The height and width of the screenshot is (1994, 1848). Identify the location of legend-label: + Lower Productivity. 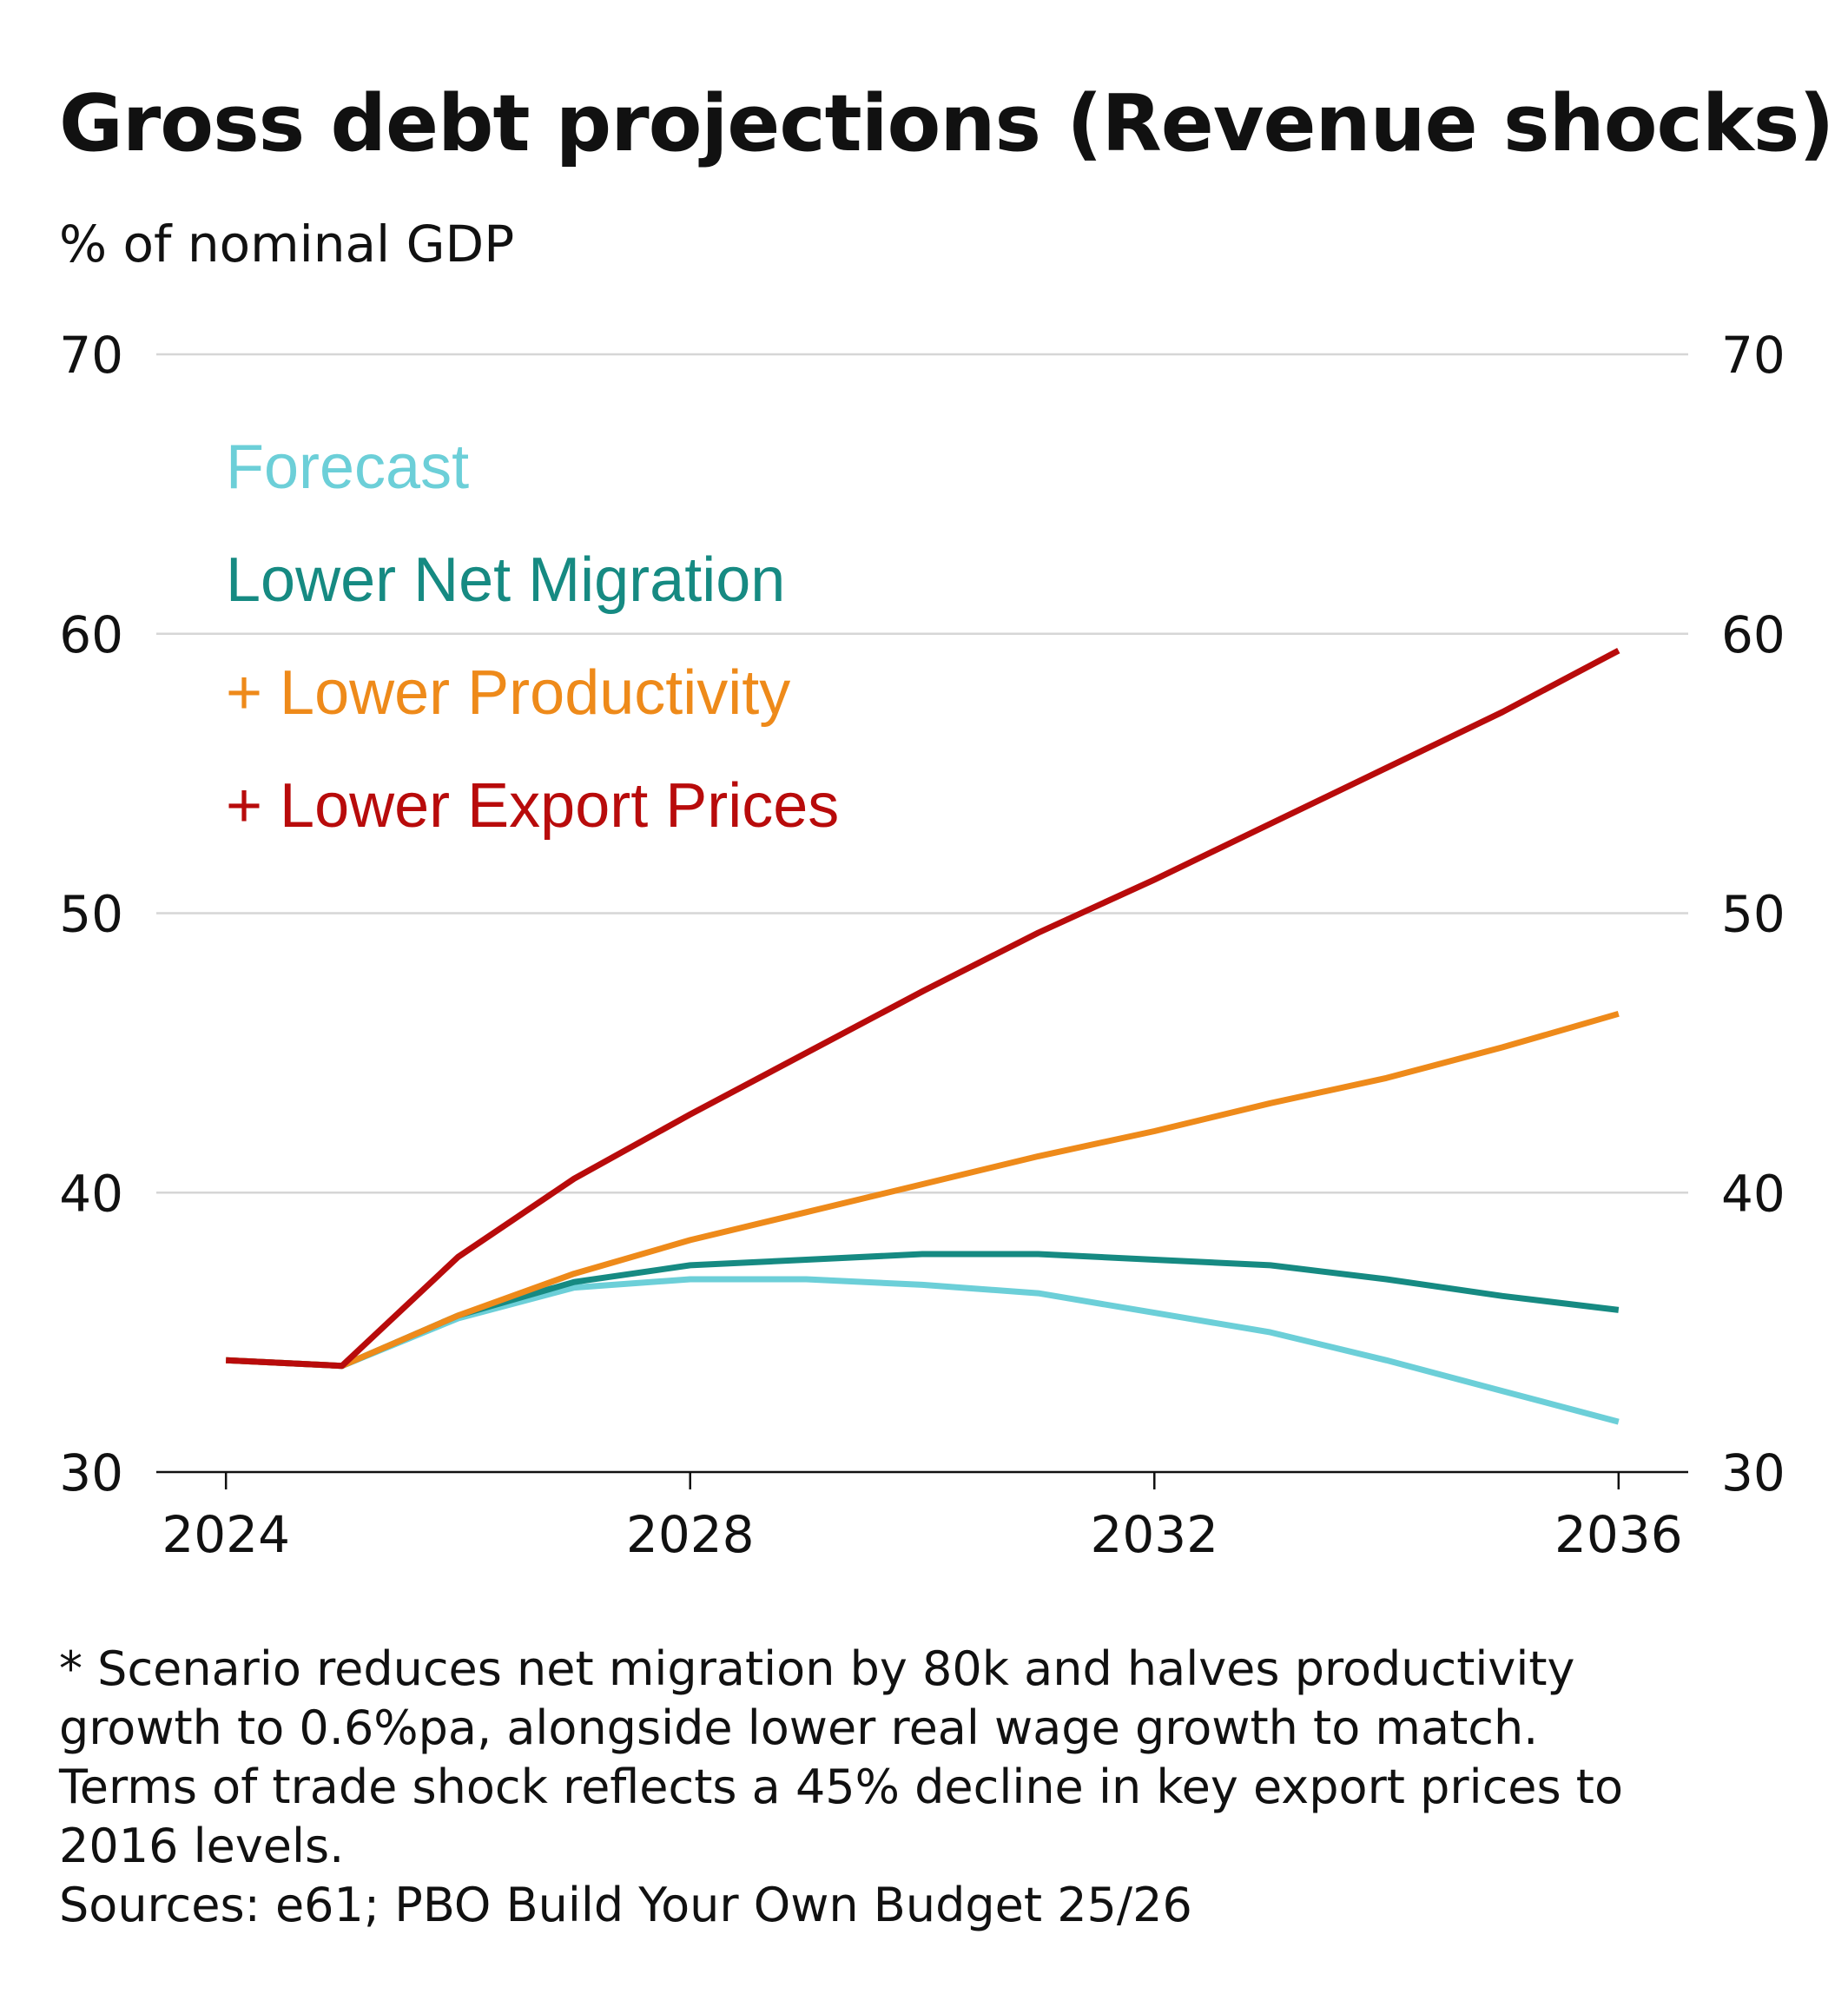
(508, 693).